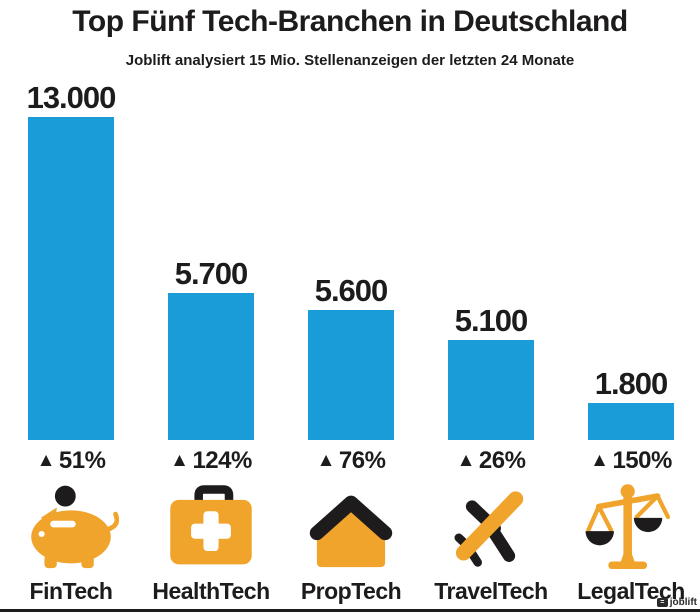 This screenshot has width=700, height=612. Describe the element at coordinates (351, 290) in the screenshot. I see `bar-value-label: 5.600` at that location.